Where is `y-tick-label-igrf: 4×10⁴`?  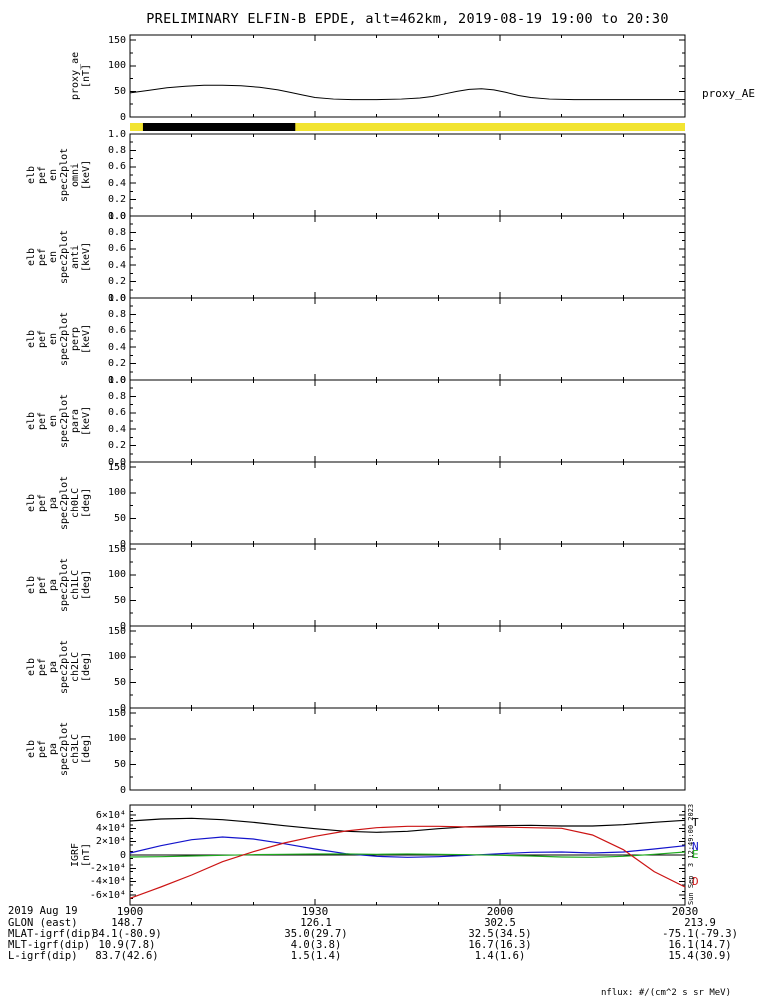
y-tick-label-igrf: 4×10⁴ is located at coordinates (110, 828).